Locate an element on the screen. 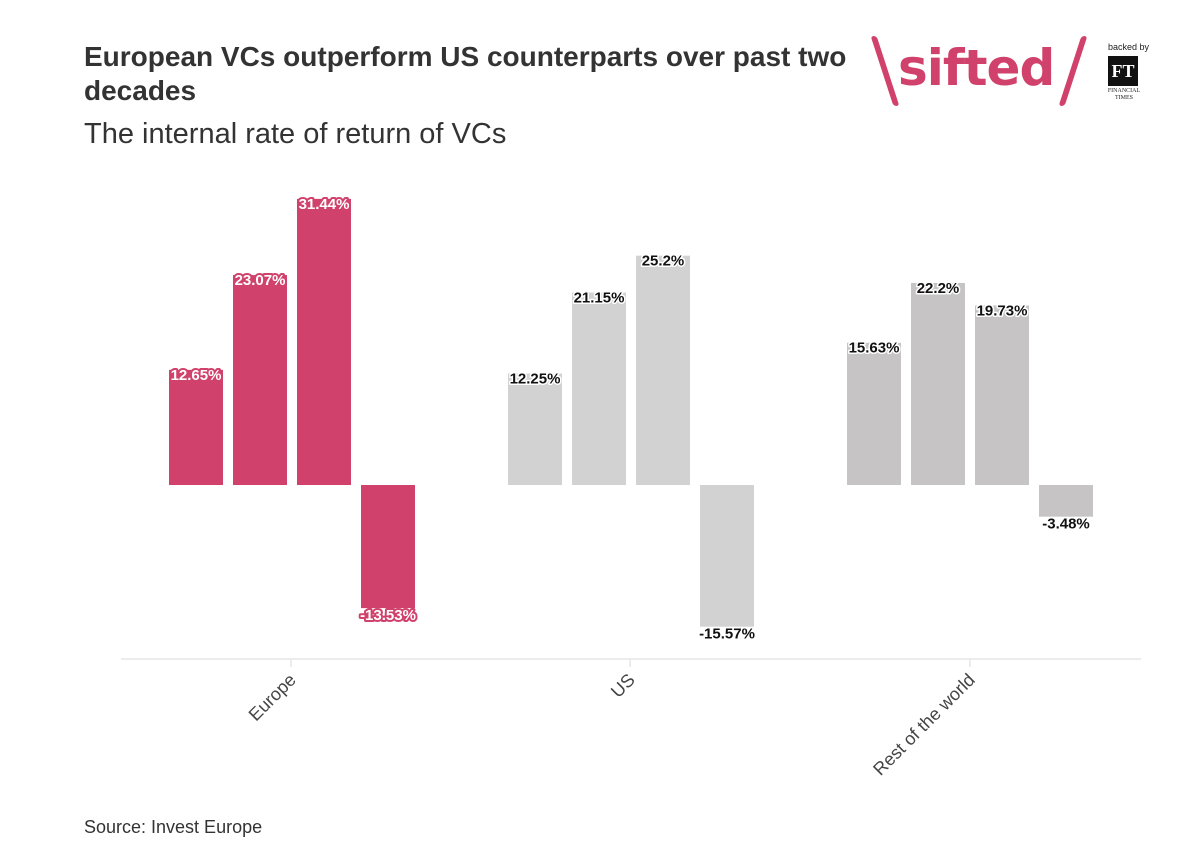 The height and width of the screenshot is (855, 1200). data-label-europe-1: 12.65% is located at coordinates (196, 375).